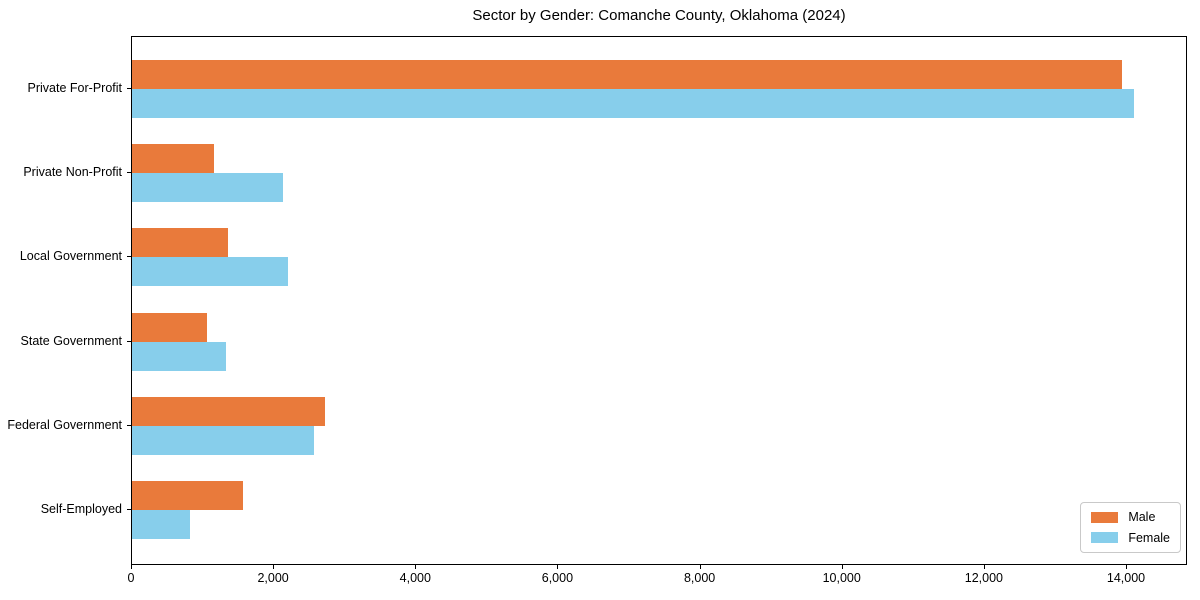  Describe the element at coordinates (64, 424) in the screenshot. I see `y-tick-label: Federal Government` at that location.